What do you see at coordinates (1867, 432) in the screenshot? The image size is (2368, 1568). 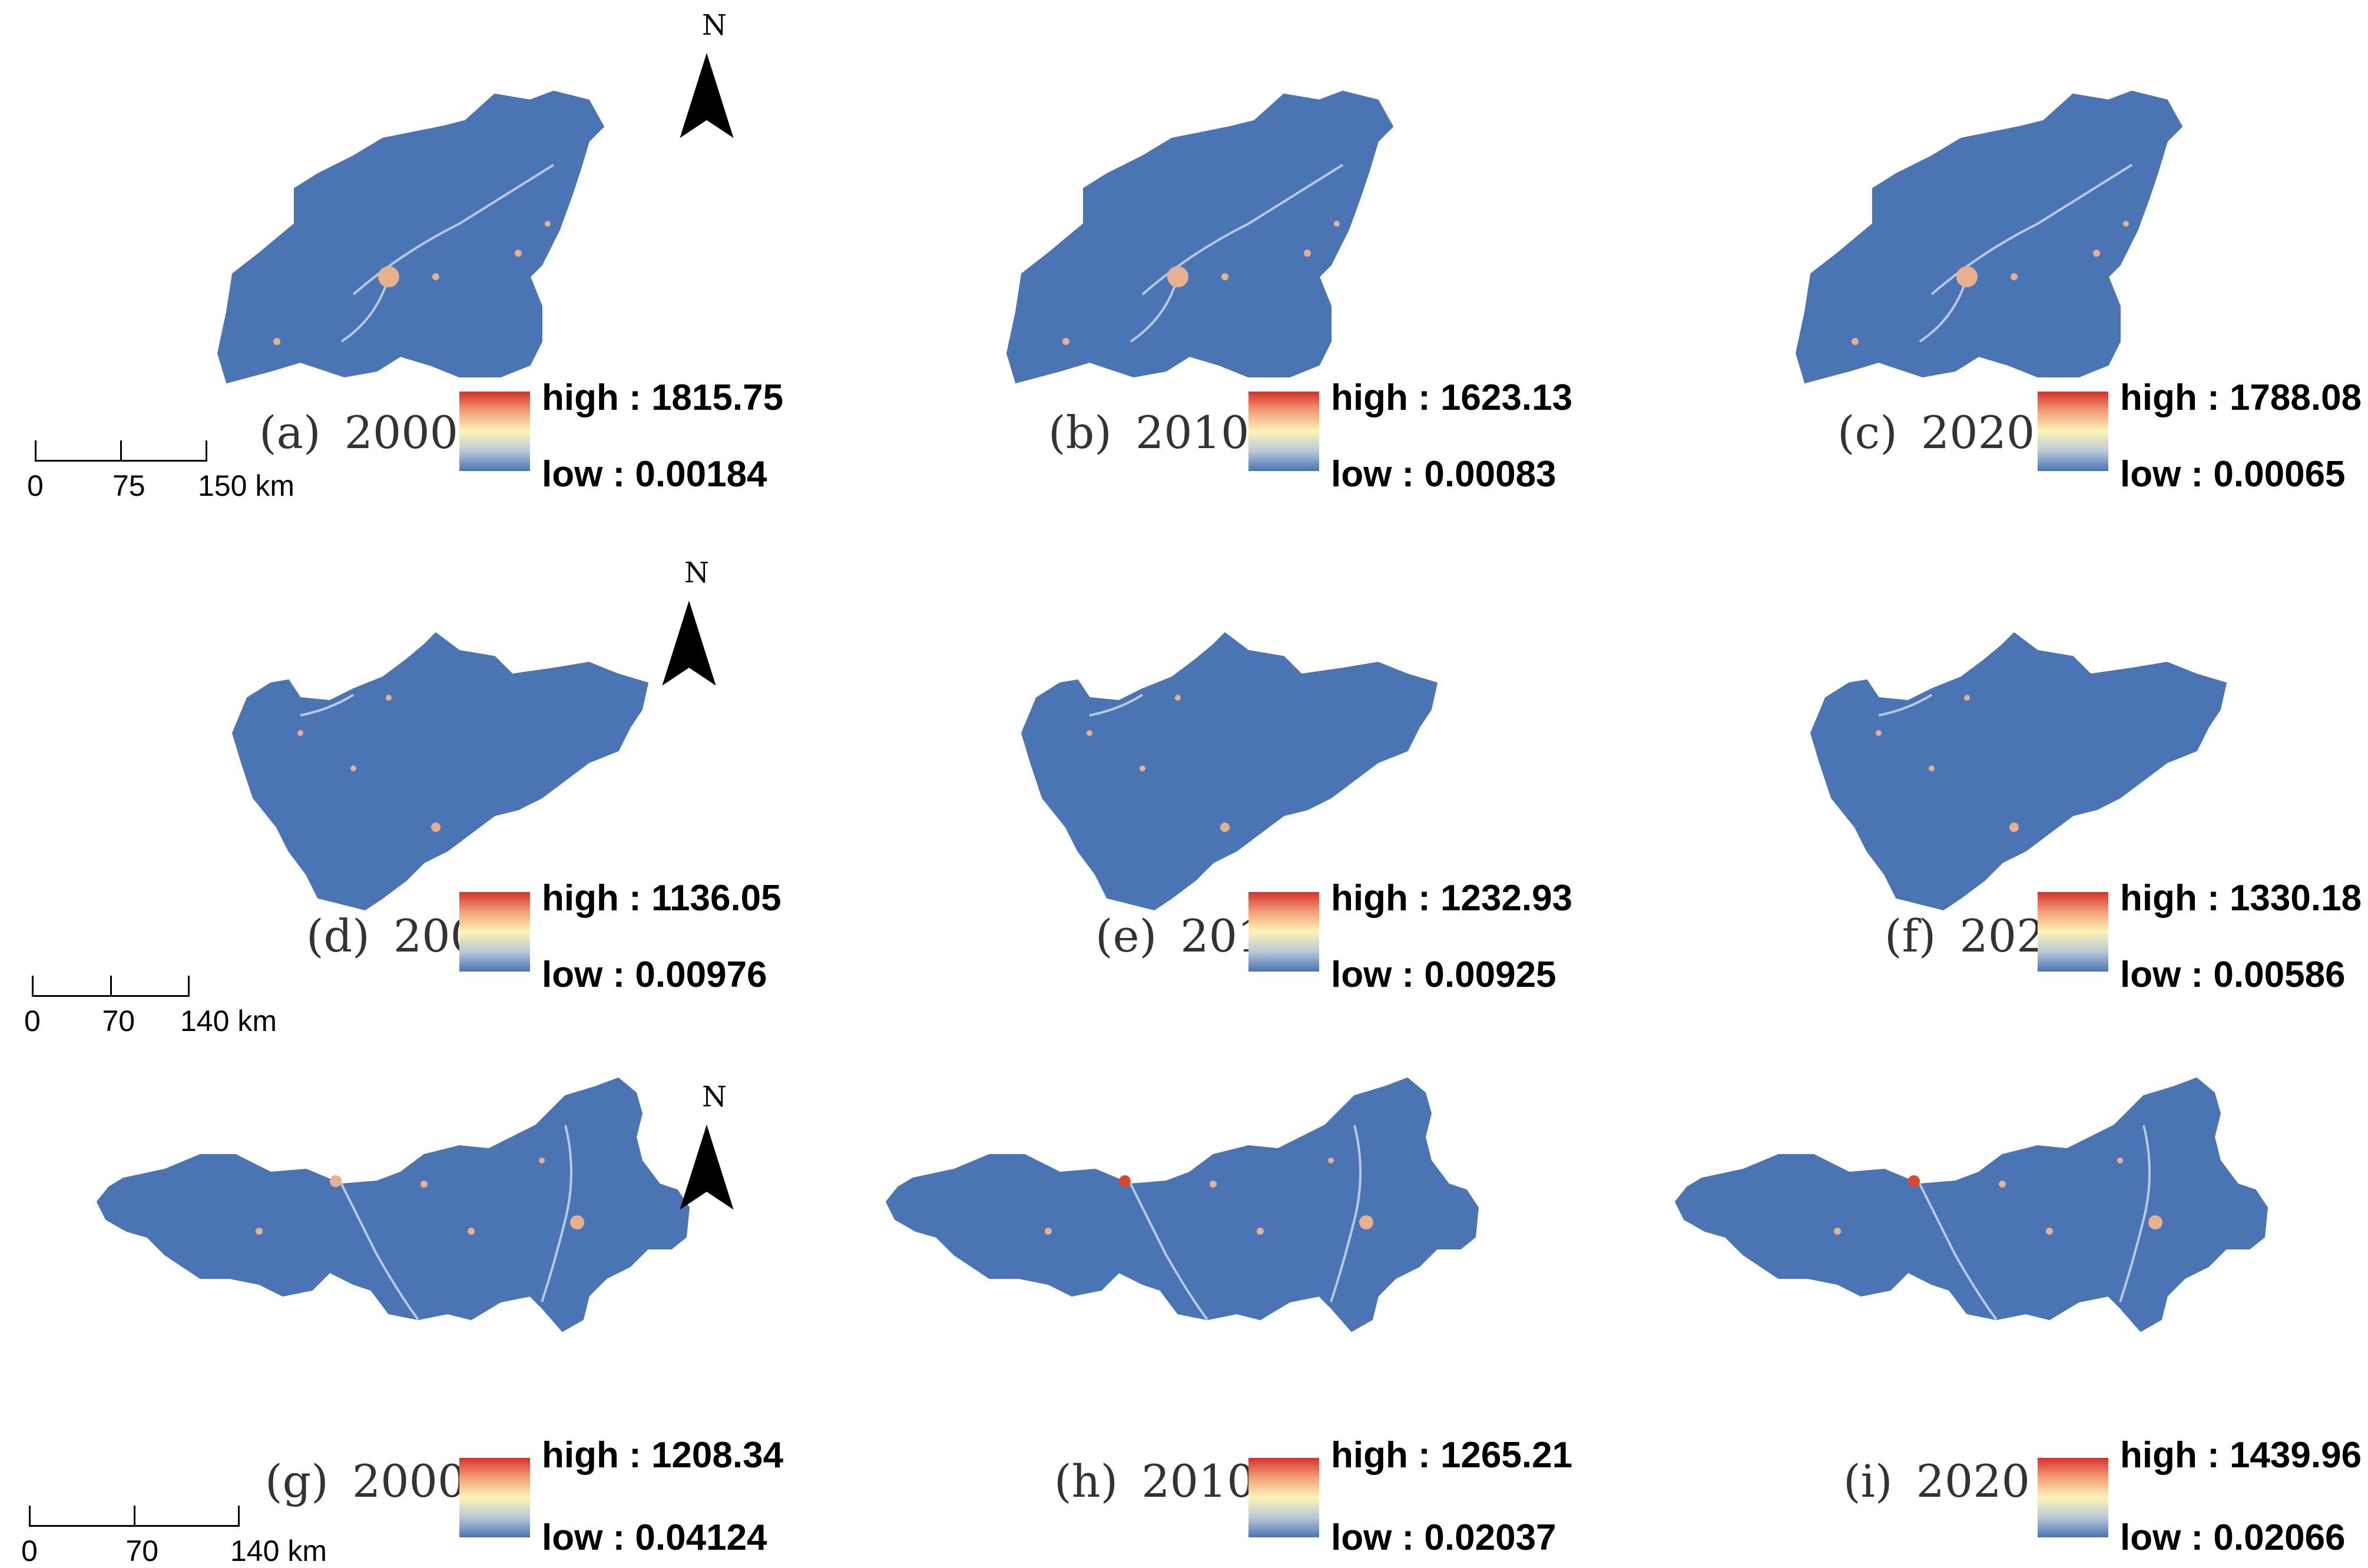 I see `panel-letter: (c)` at bounding box center [1867, 432].